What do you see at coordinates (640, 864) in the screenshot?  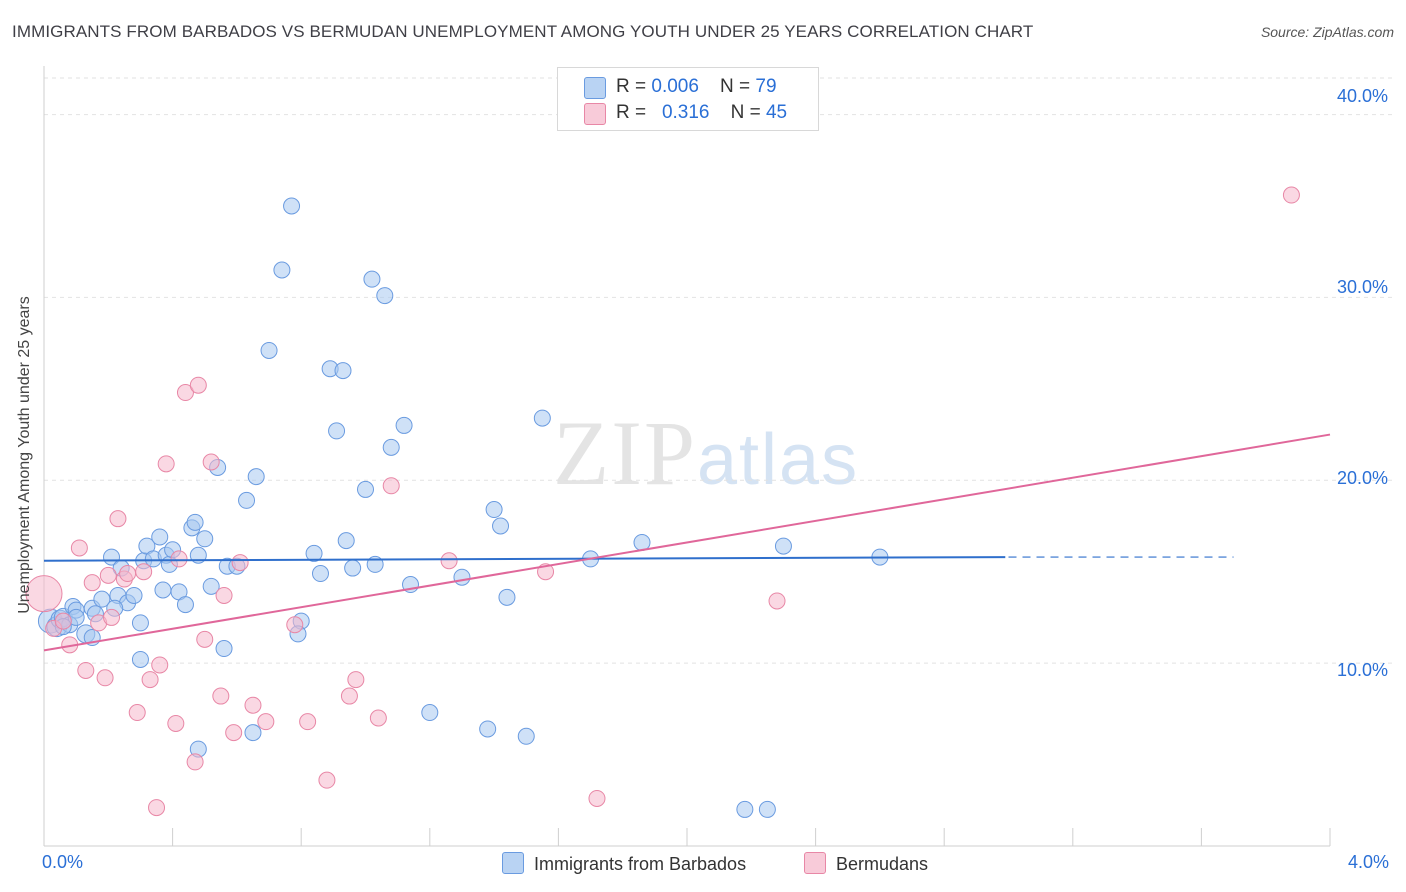 I see `bottom-legend-label-barbados: Immigrants from Barbados` at bounding box center [640, 864].